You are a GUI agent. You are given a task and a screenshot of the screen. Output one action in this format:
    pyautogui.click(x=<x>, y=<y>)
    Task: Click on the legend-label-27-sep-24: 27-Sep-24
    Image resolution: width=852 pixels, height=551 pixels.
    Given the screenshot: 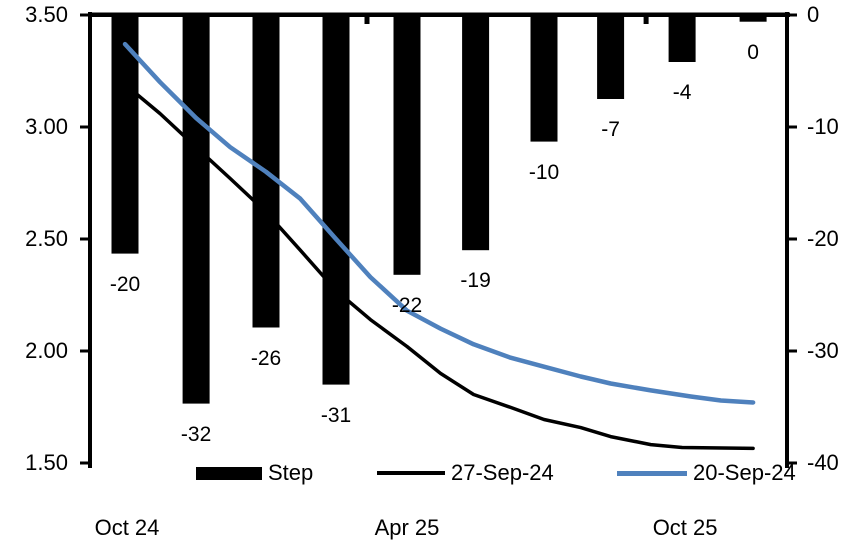 What is the action you would take?
    pyautogui.click(x=502, y=472)
    